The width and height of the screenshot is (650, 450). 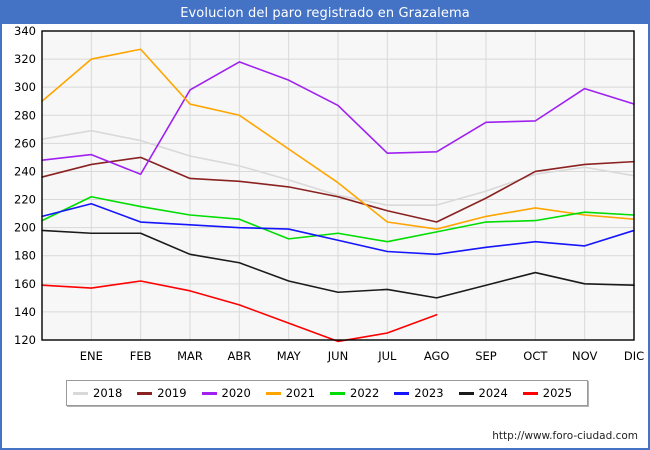 I want to click on legend-item-2023: 2023, so click(x=425, y=393).